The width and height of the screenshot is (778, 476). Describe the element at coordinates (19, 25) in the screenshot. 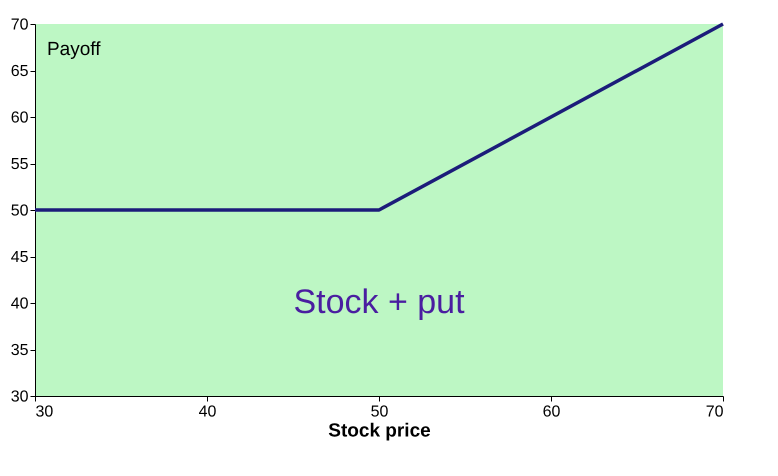

I see `y-tick-label: 70` at that location.